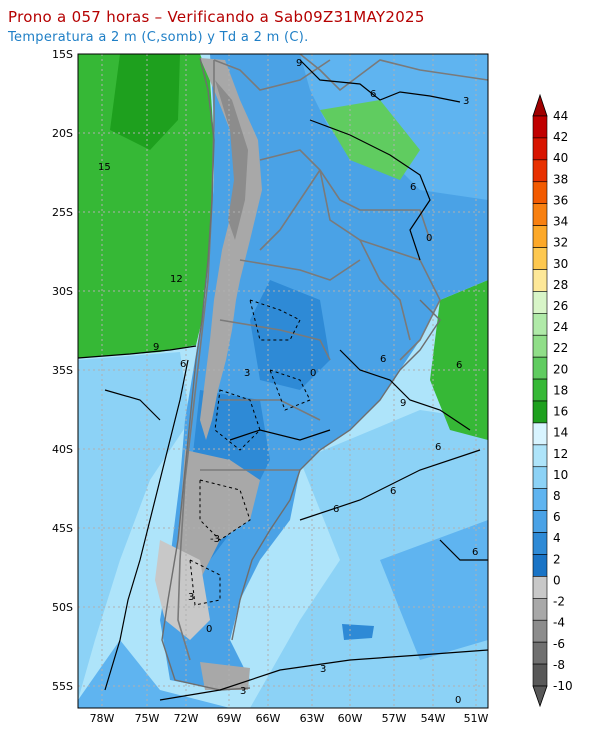 Image resolution: width=600 pixels, height=750 pixels. What do you see at coordinates (268, 718) in the screenshot?
I see `lon-label: 66W` at bounding box center [268, 718].